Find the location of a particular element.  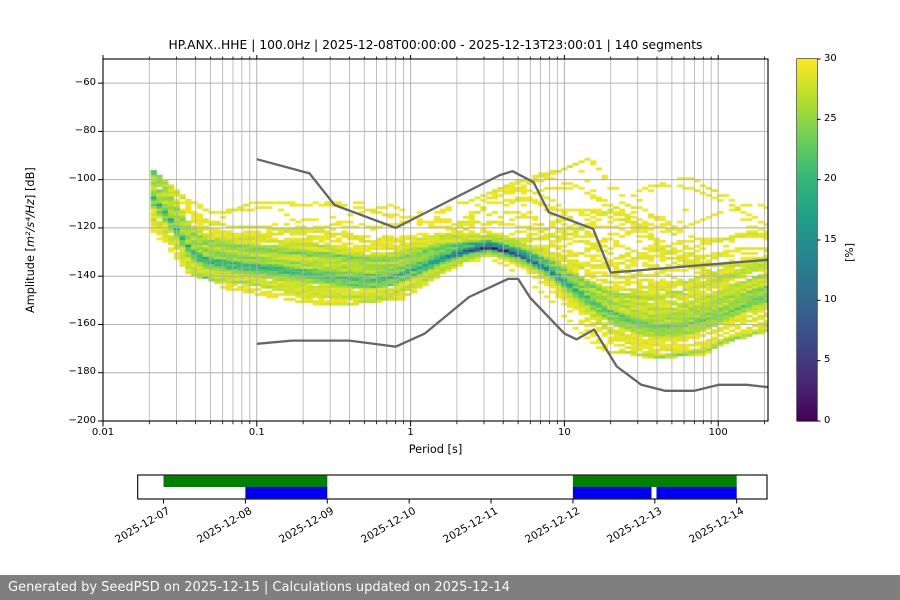

x-tick-label: 10 is located at coordinates (564, 432).